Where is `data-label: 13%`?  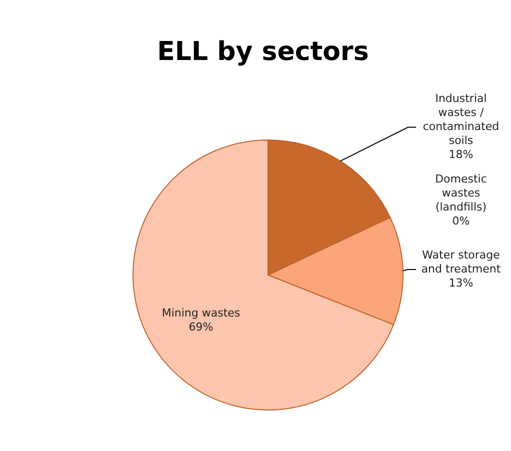
data-label: 13% is located at coordinates (461, 283).